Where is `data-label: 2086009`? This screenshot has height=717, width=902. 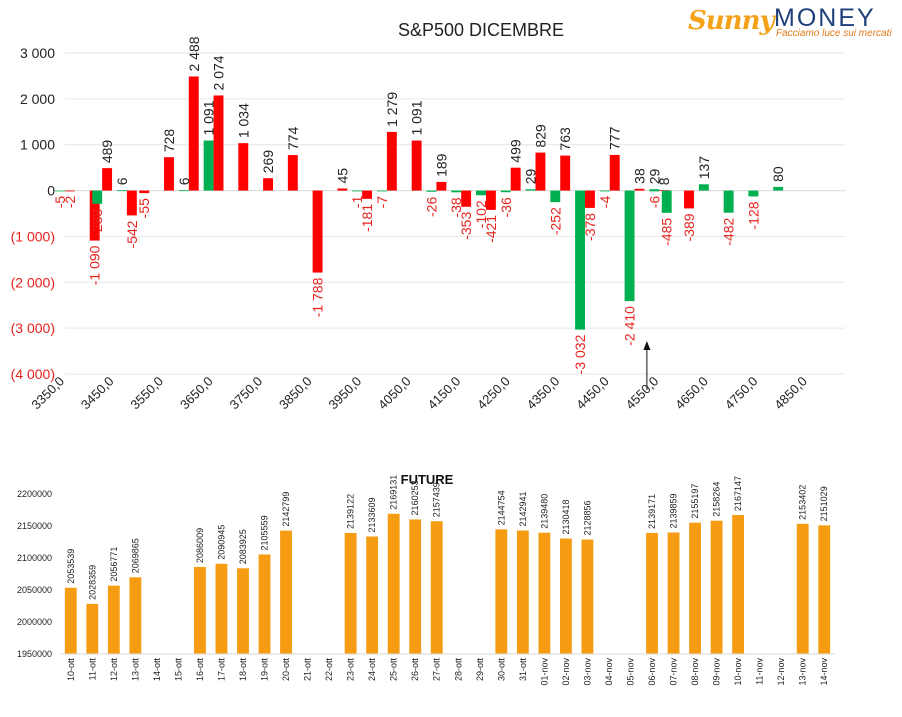
data-label: 2086009 is located at coordinates (200, 545).